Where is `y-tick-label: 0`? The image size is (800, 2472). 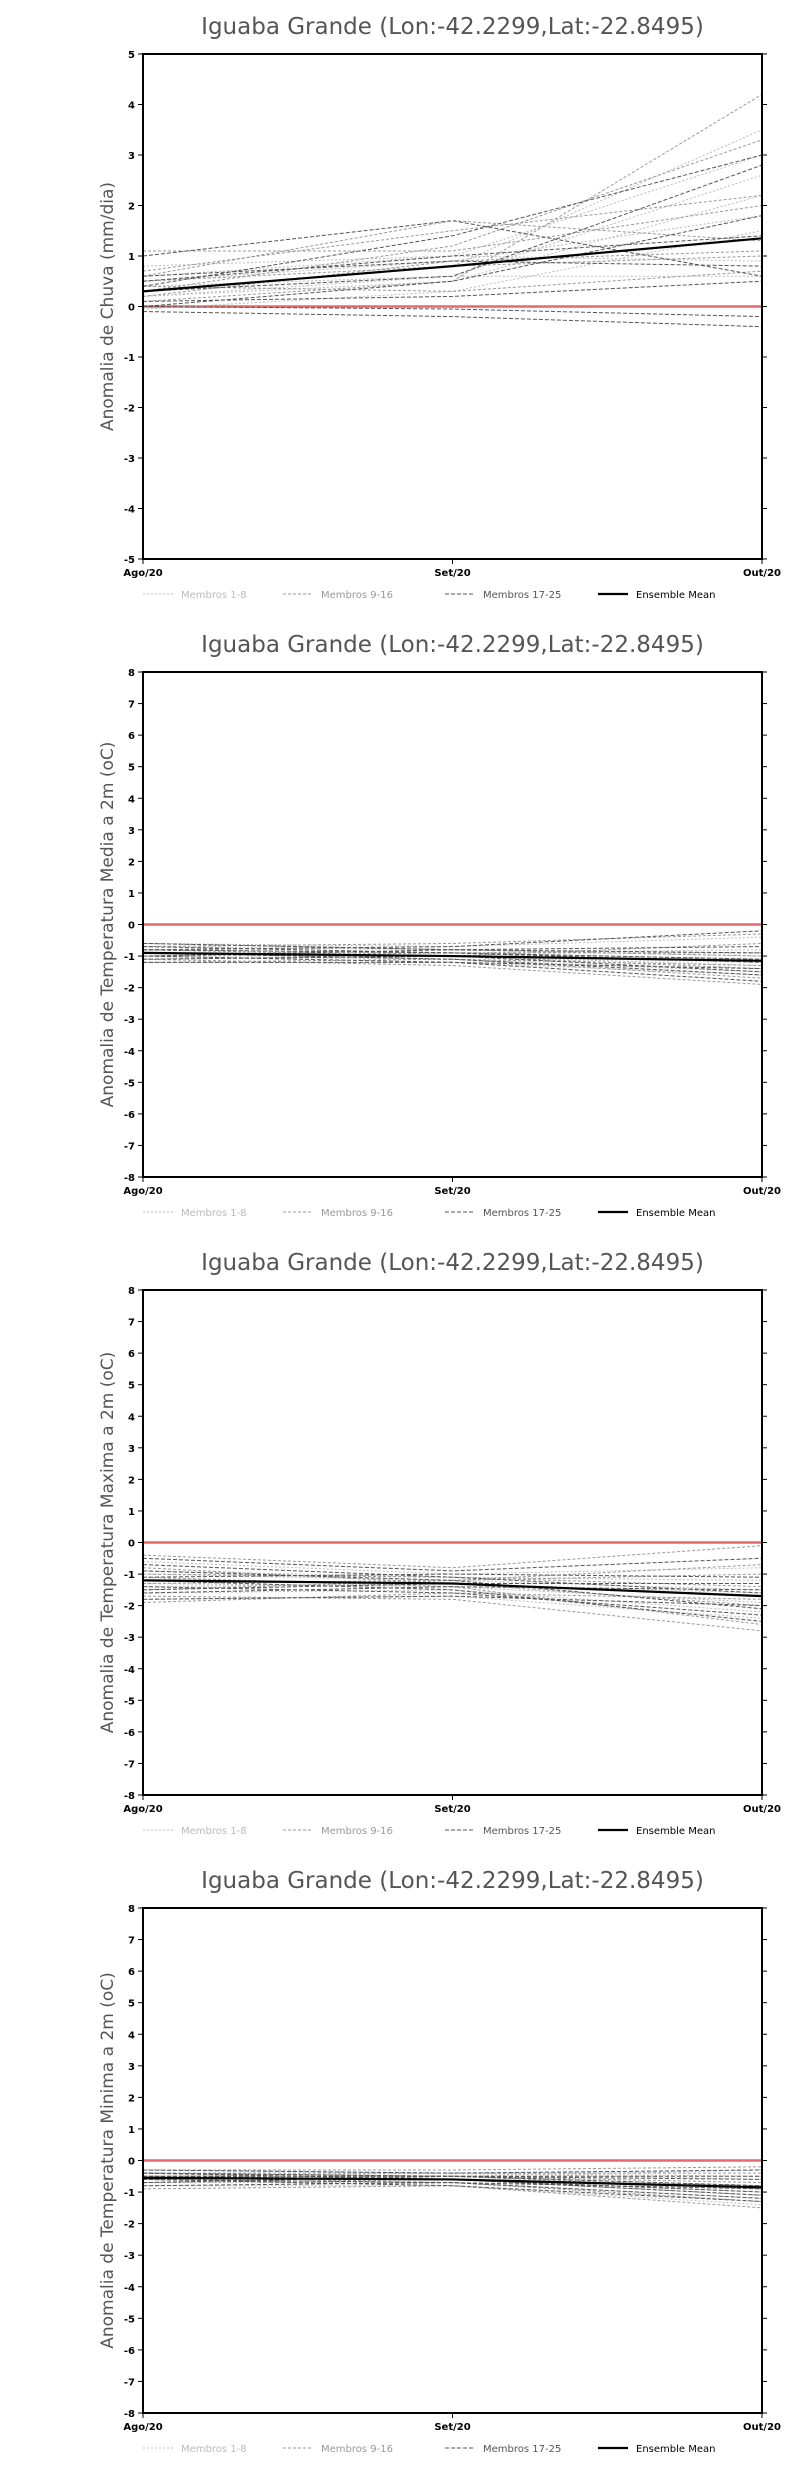
y-tick-label: 0 is located at coordinates (131, 2162).